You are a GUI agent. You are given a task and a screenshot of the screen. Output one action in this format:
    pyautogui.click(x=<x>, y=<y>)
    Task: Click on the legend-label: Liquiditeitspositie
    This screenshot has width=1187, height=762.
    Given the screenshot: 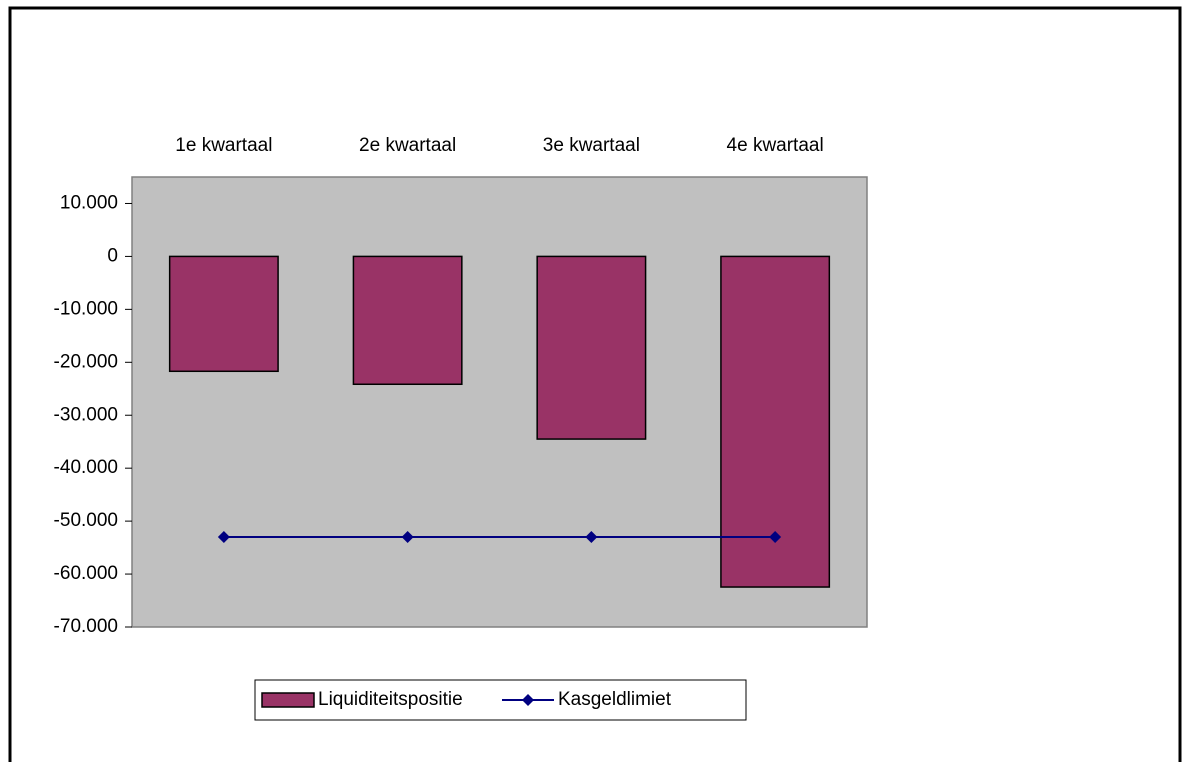 What is the action you would take?
    pyautogui.click(x=390, y=699)
    